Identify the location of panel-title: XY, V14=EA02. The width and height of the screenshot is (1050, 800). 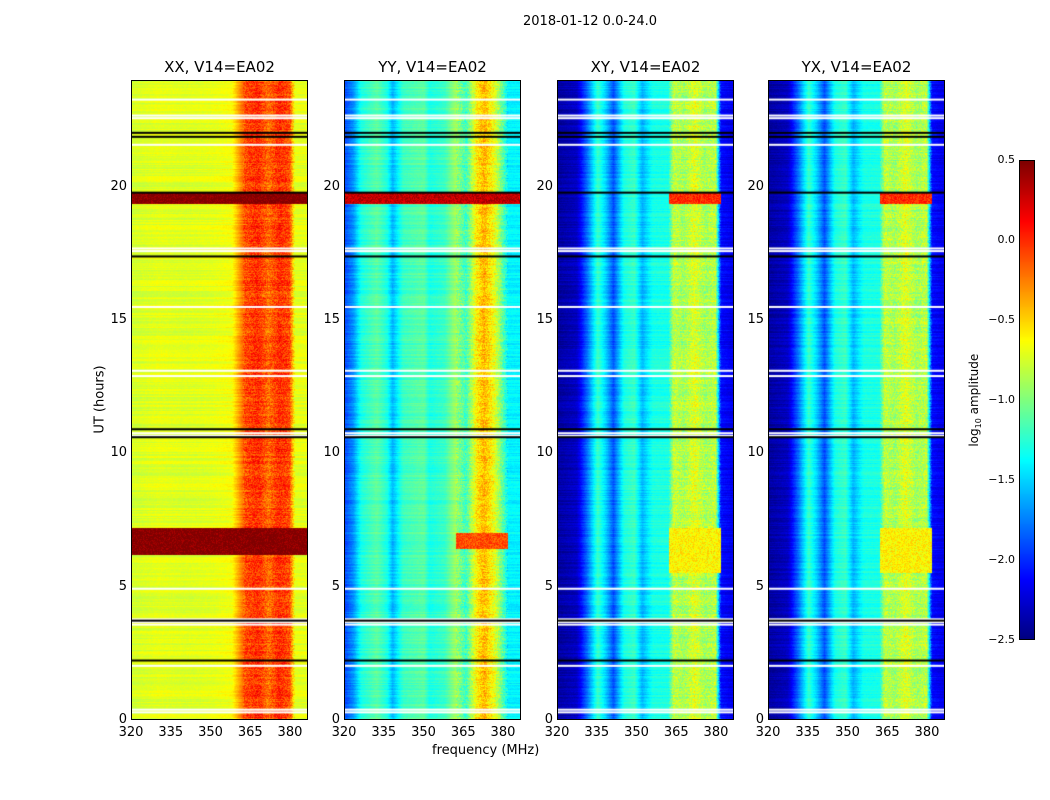
(645, 67).